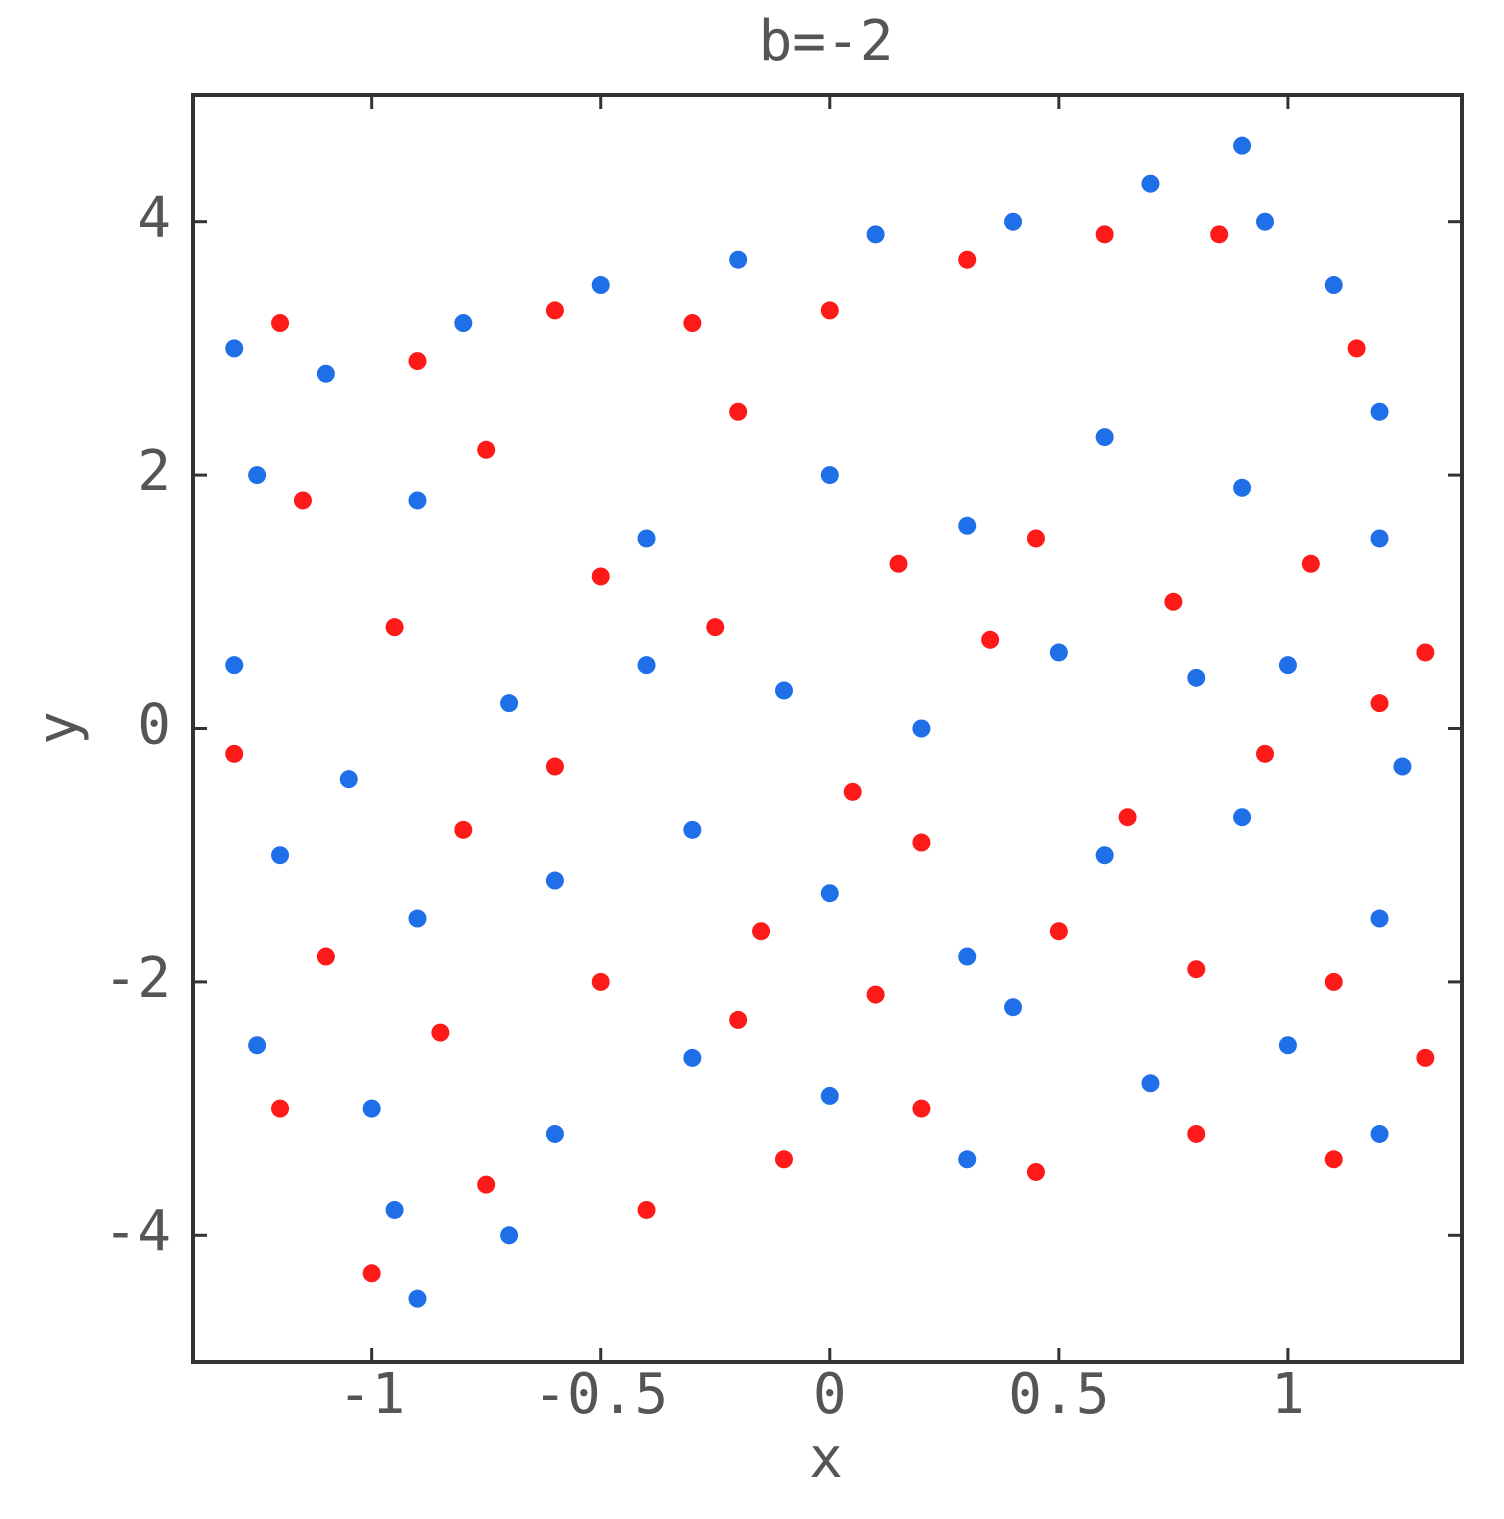  What do you see at coordinates (58, 728) in the screenshot?
I see `y-axis-label: y` at bounding box center [58, 728].